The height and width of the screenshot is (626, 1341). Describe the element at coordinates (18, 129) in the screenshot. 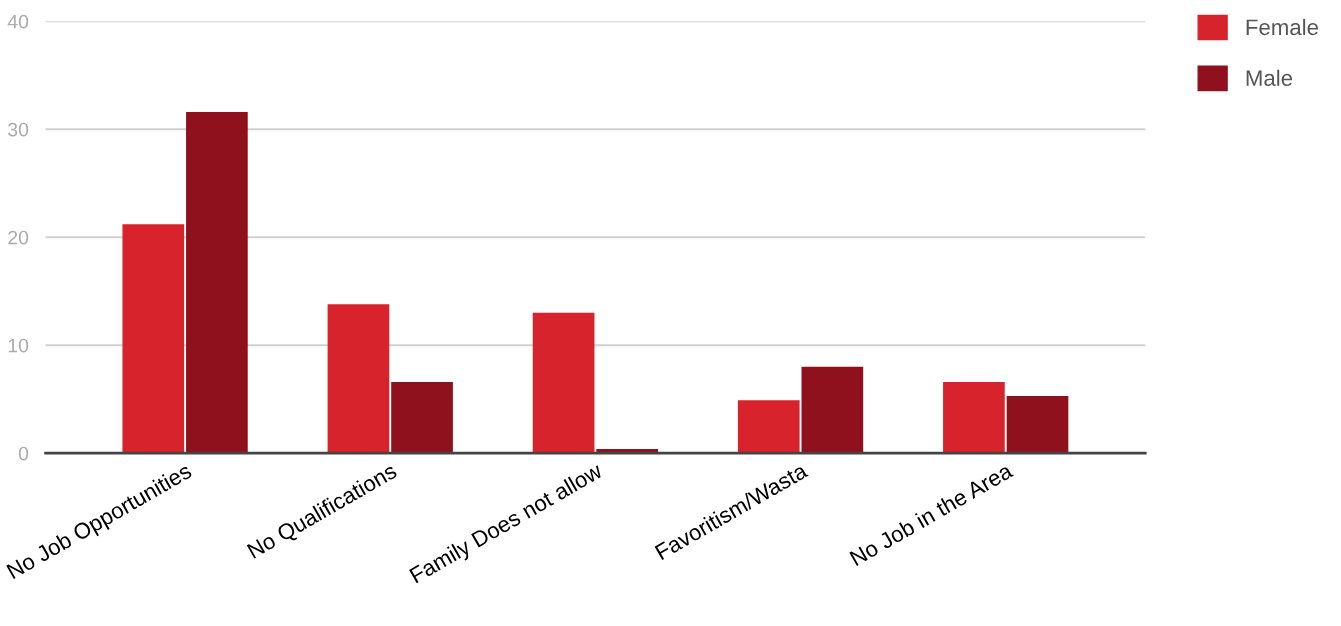

I see `y-tick-label: 30` at that location.